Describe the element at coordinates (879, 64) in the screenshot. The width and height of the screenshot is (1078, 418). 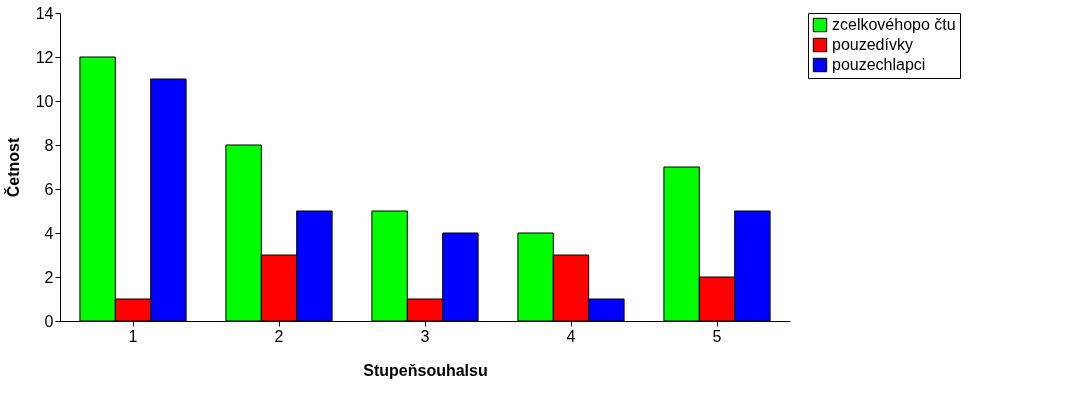
I see `legend-label: pouzechlapci` at that location.